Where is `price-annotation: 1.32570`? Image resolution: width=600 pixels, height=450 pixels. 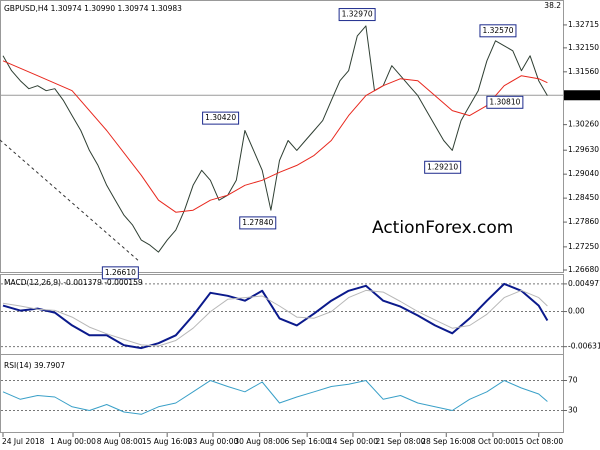
price-annotation: 1.32570 is located at coordinates (497, 30).